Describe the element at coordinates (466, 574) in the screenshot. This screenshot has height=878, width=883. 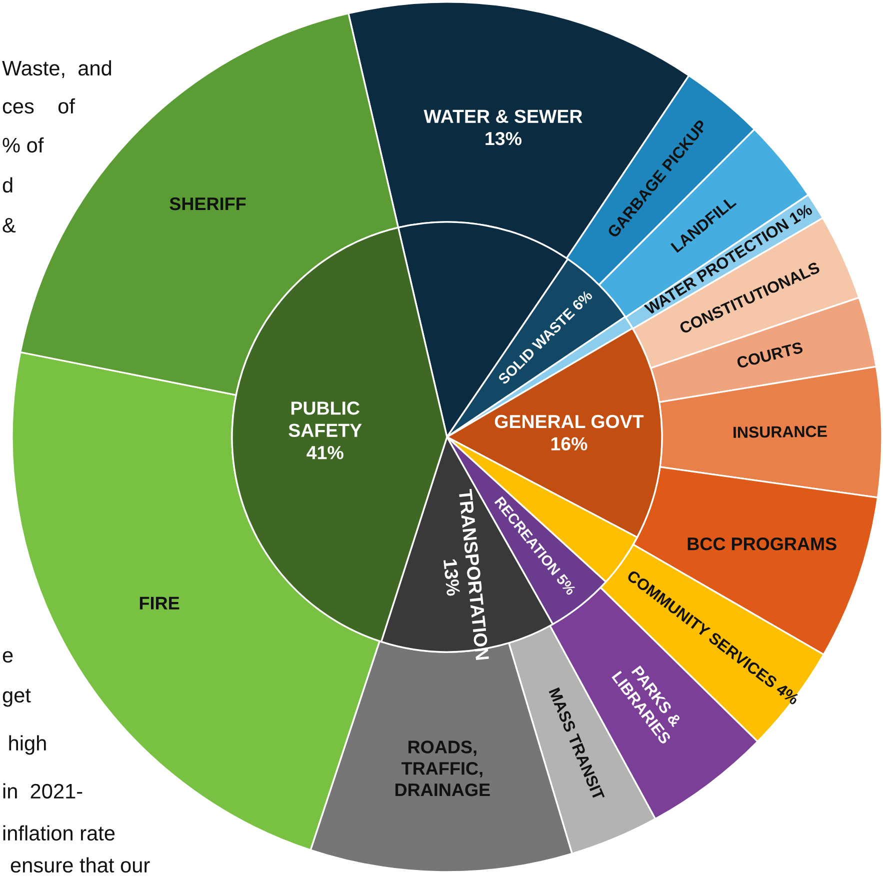
I see `data-label: TRANSPORTATION 13%` at that location.